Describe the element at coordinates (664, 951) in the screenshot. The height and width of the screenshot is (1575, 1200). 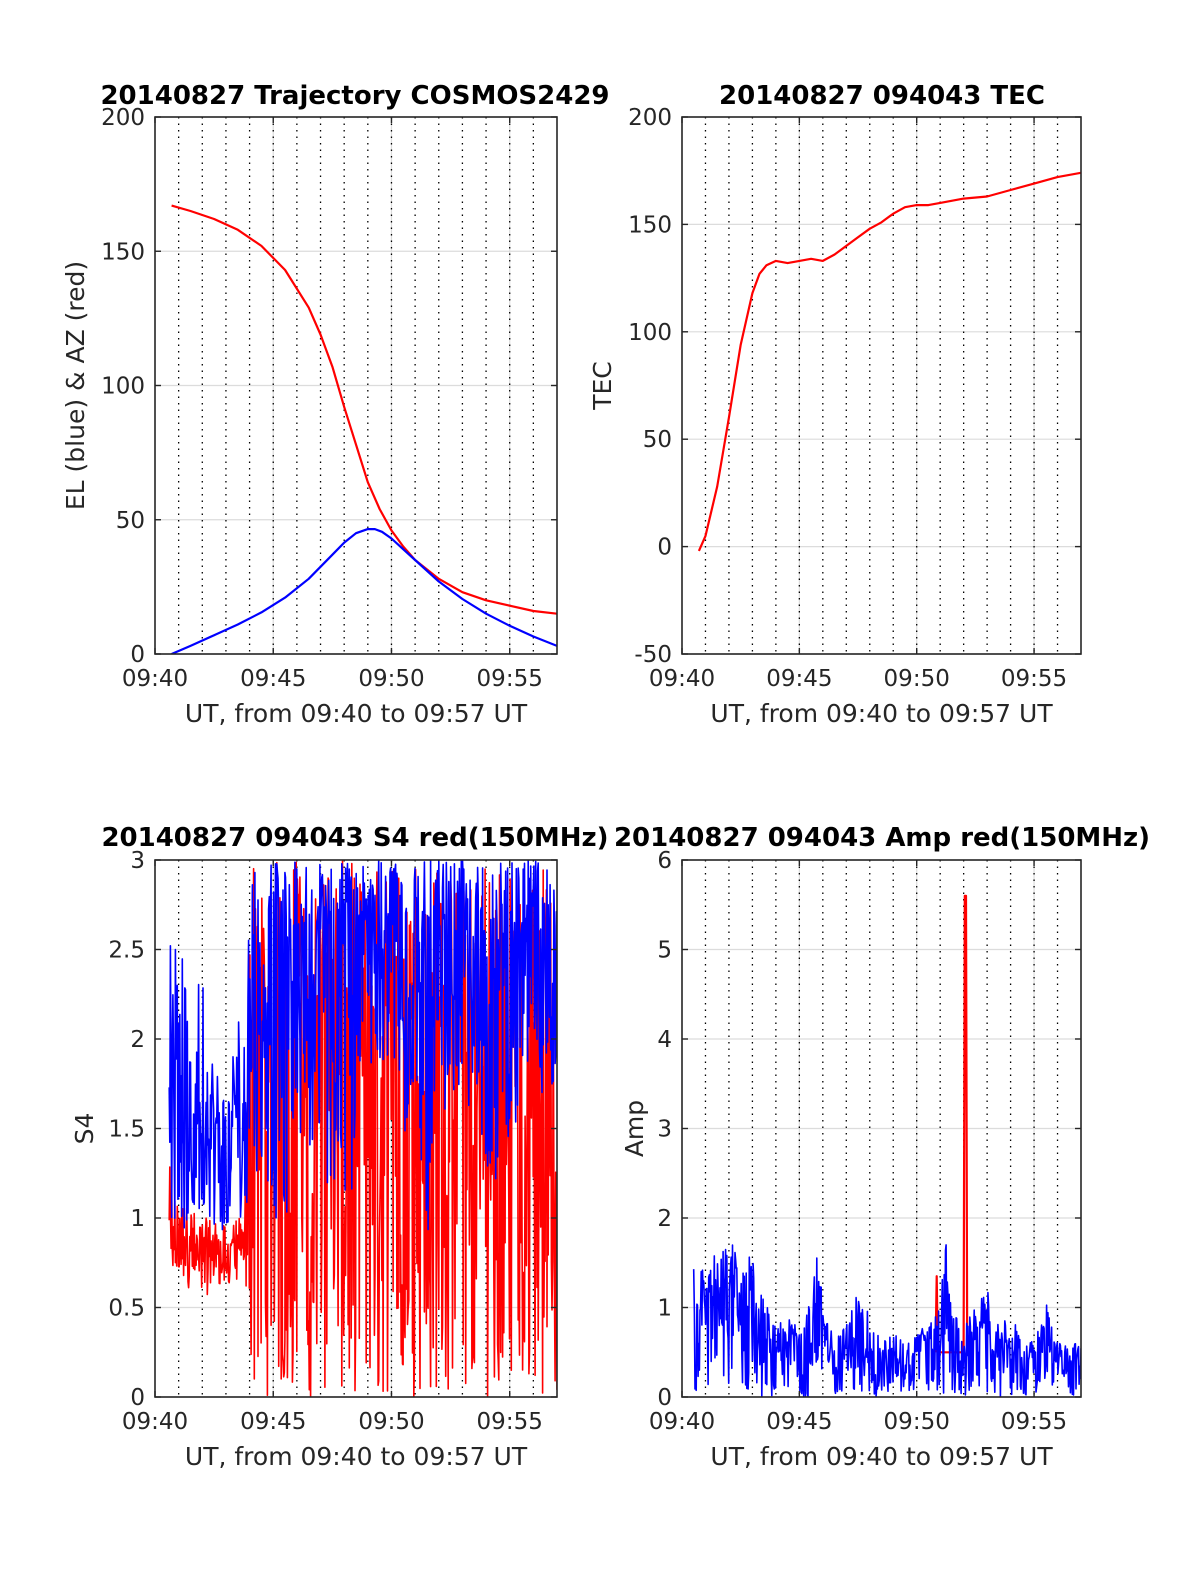
I see `y-tick-label: 5` at that location.